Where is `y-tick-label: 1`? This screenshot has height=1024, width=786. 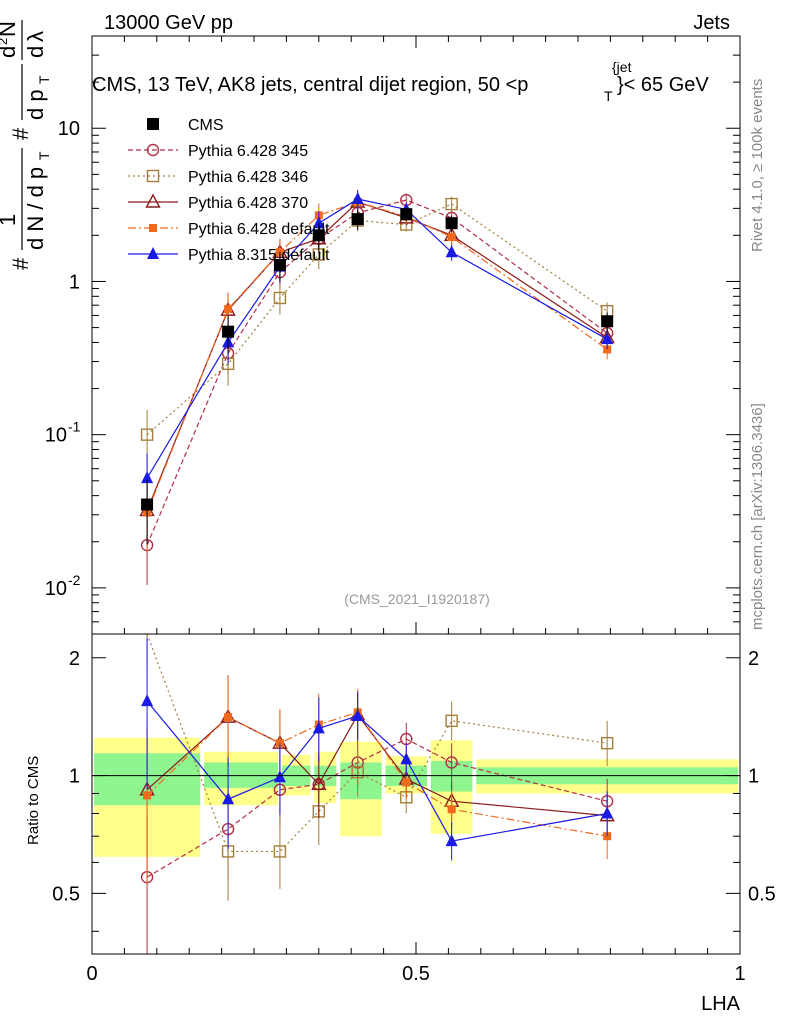 y-tick-label: 1 is located at coordinates (74, 282).